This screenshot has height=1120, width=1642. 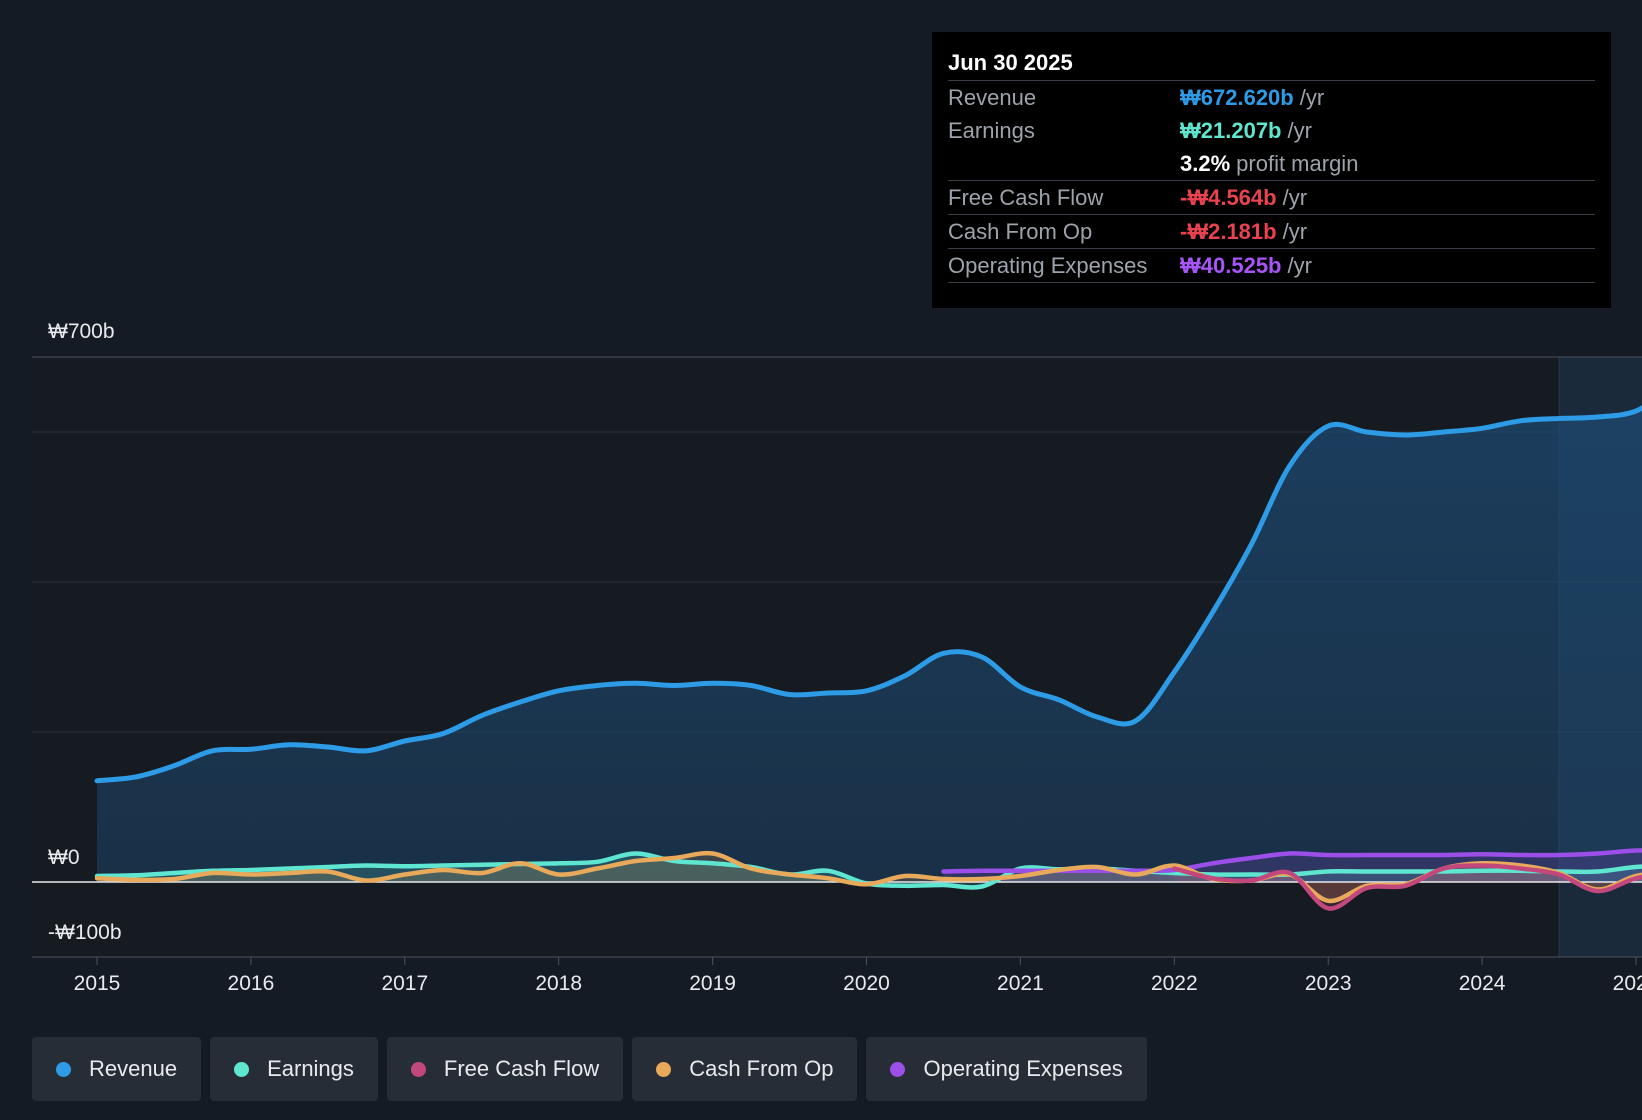 I want to click on tooltip-row-cfo: Cash From Op -₩2.181b /yr, so click(x=1271, y=232).